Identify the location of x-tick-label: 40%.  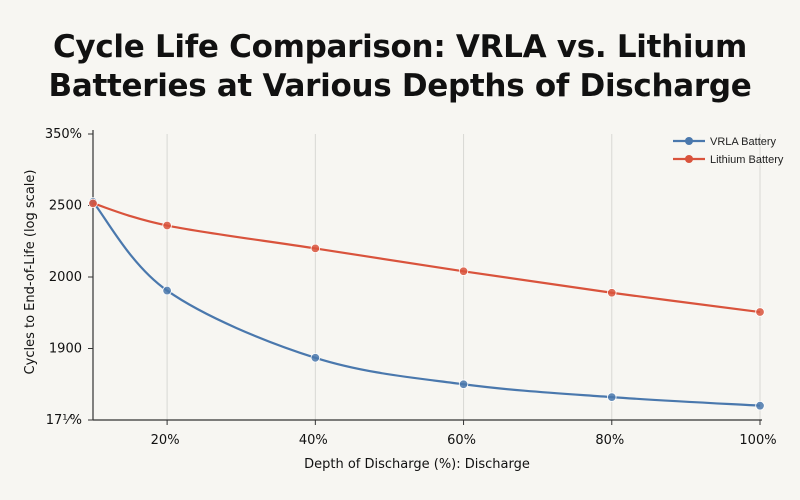
(313, 440).